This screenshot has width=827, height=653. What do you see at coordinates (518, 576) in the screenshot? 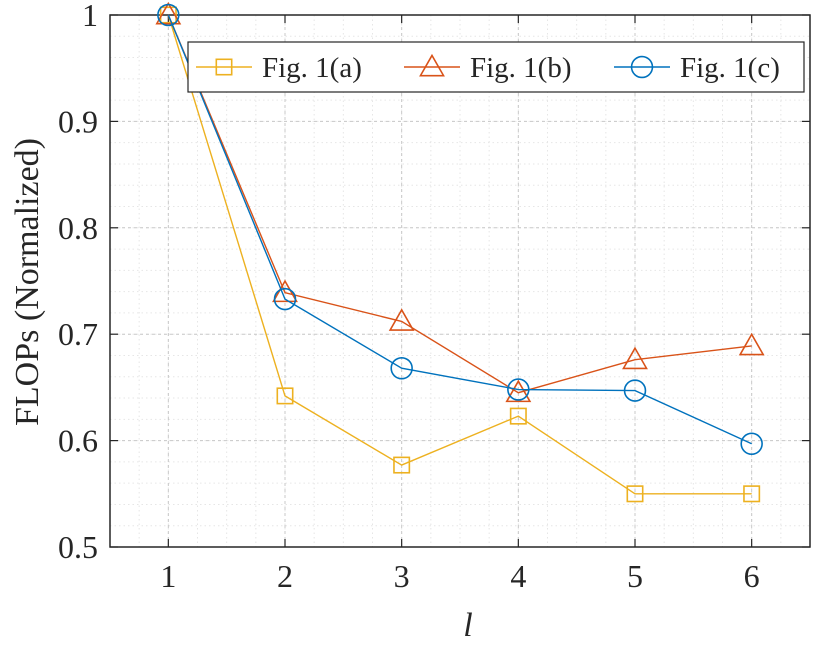
I see `x-tick-label: 4` at bounding box center [518, 576].